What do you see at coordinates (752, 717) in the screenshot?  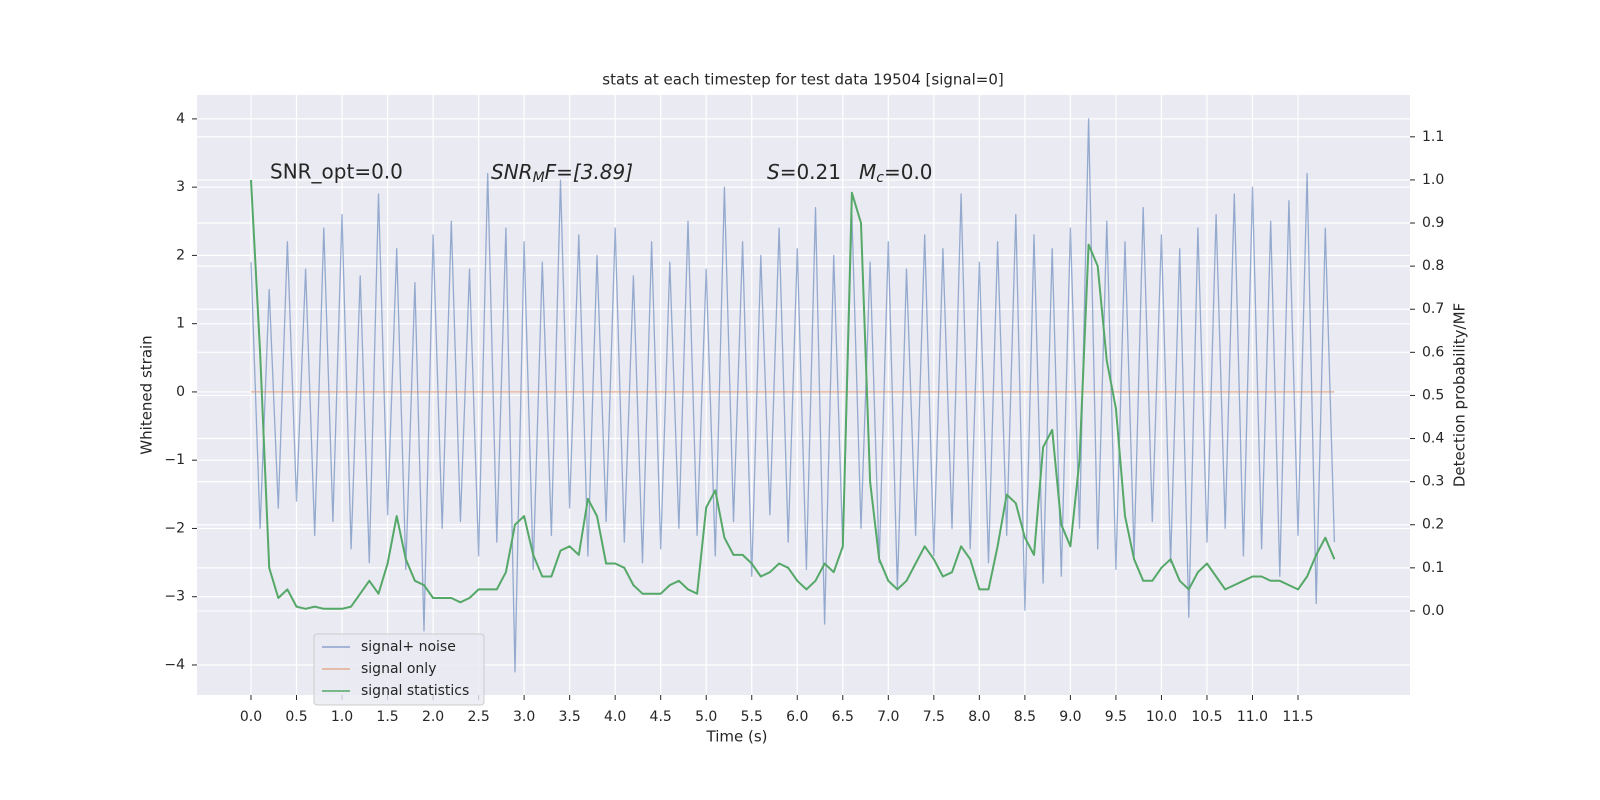 I see `x-tick-label: 5.5` at bounding box center [752, 717].